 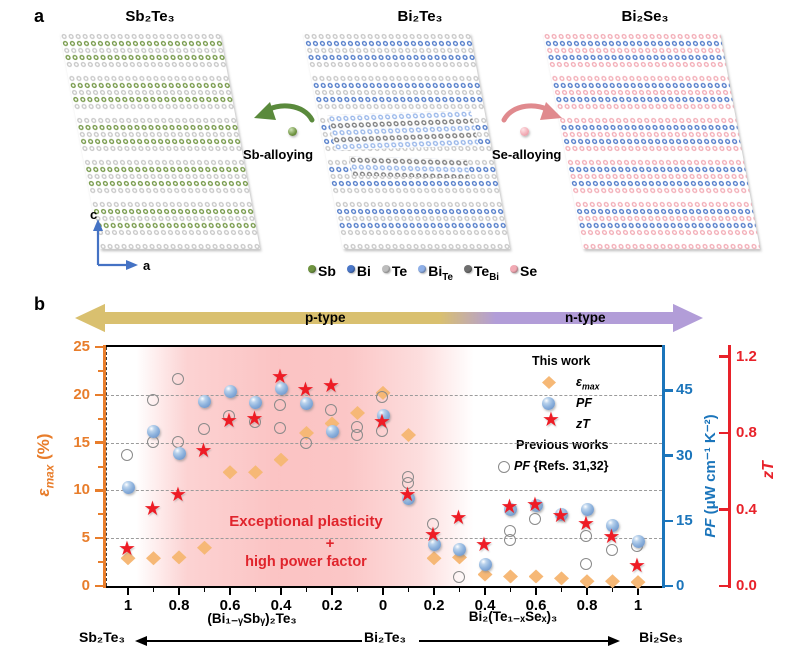 What do you see at coordinates (407, 141) in the screenshot?
I see `crystal-lattice-bi2te3` at bounding box center [407, 141].